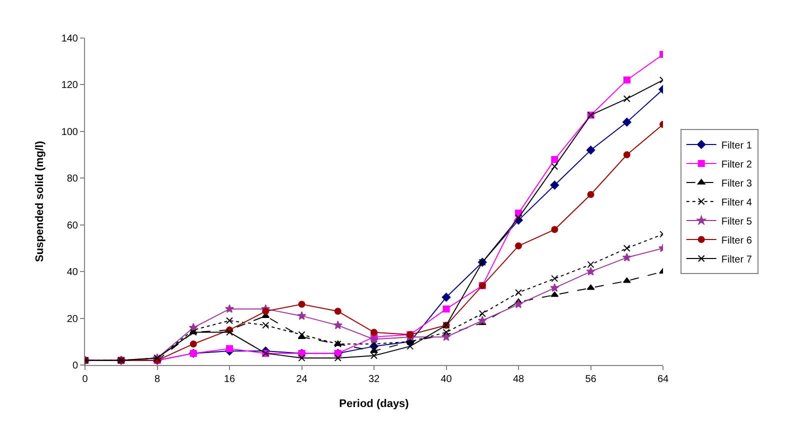  Describe the element at coordinates (72, 319) in the screenshot. I see `y-tick-label: 20` at that location.